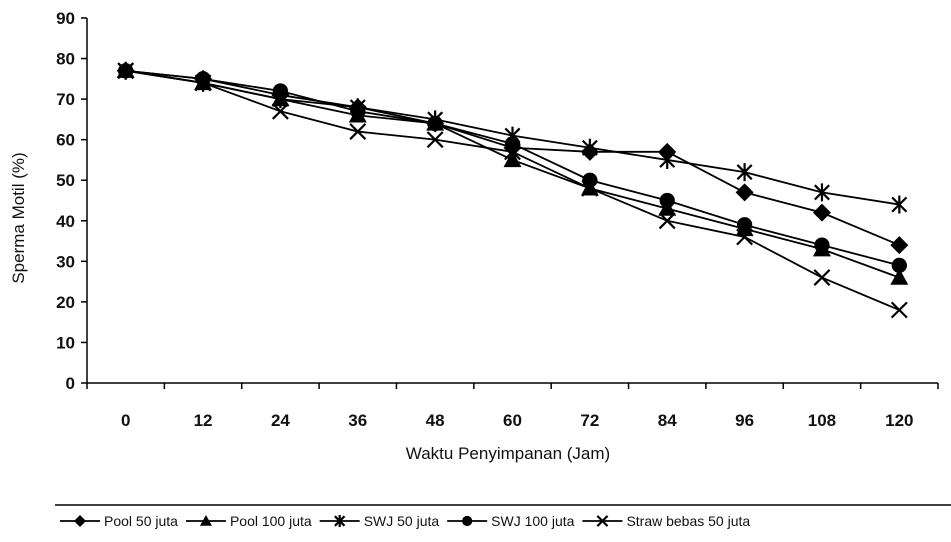 This screenshot has height=542, width=951. Describe the element at coordinates (508, 453) in the screenshot. I see `x-axis-title: Waktu Penyimpanan (Jam)` at that location.